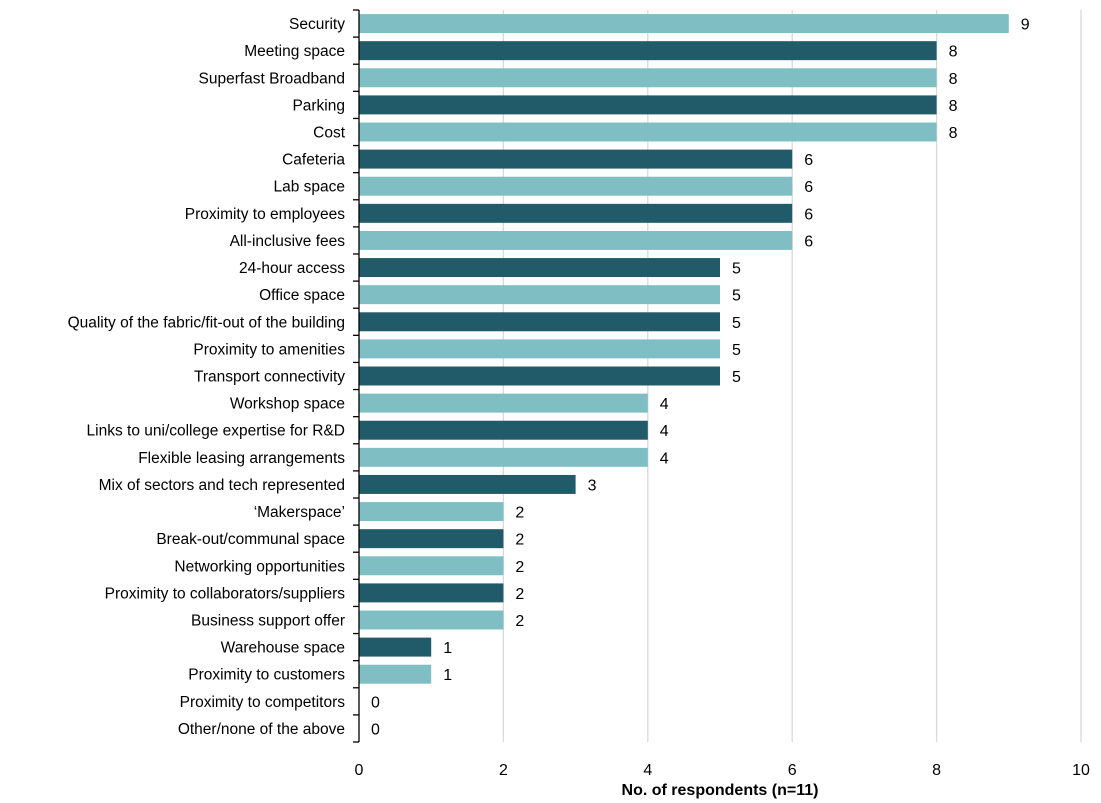 Image resolution: width=1101 pixels, height=803 pixels. What do you see at coordinates (329, 133) in the screenshot?
I see `category-label: Cost` at bounding box center [329, 133].